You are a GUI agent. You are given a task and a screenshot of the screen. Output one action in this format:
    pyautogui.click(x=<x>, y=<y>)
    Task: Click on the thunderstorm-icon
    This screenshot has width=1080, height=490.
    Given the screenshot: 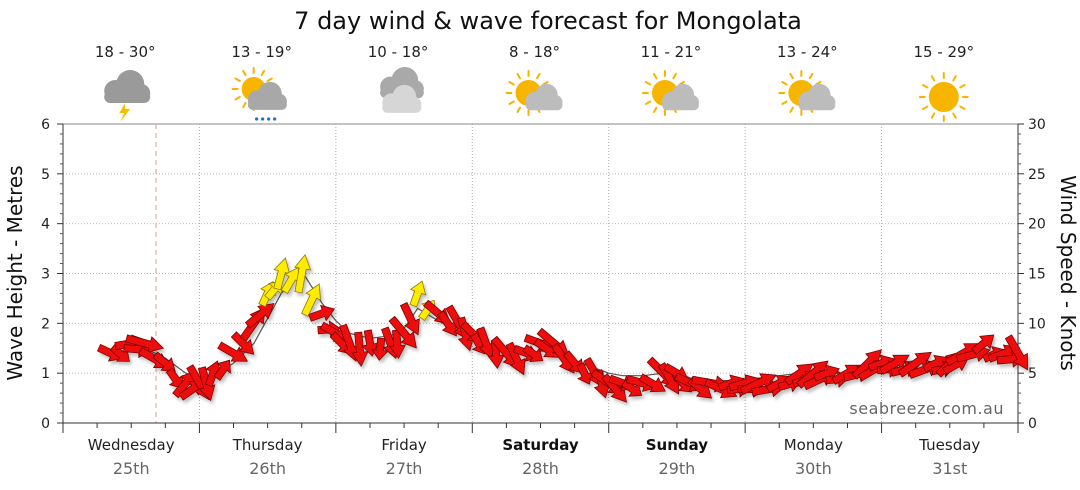 What is the action you would take?
    pyautogui.click(x=127, y=96)
    